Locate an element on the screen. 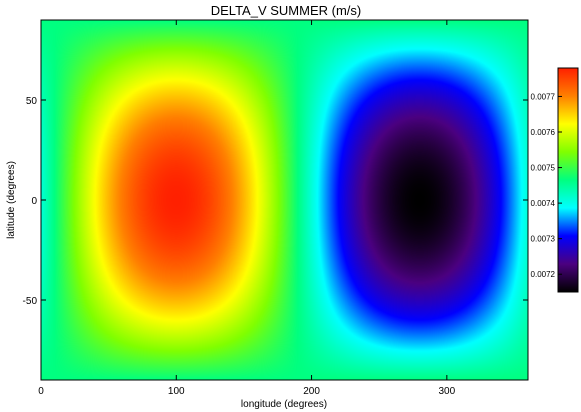 The image size is (581, 412). x-tick-label: 100 is located at coordinates (176, 391).